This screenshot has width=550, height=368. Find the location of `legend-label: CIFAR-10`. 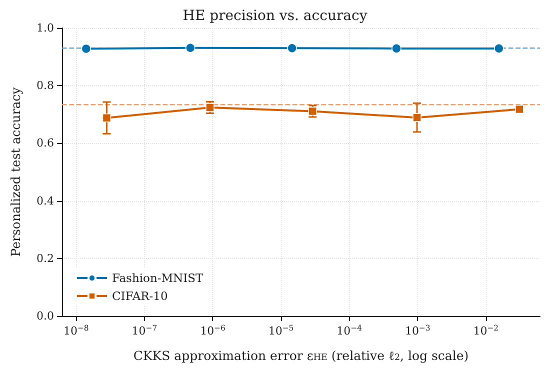

legend-label: CIFAR-10 is located at coordinates (140, 296).